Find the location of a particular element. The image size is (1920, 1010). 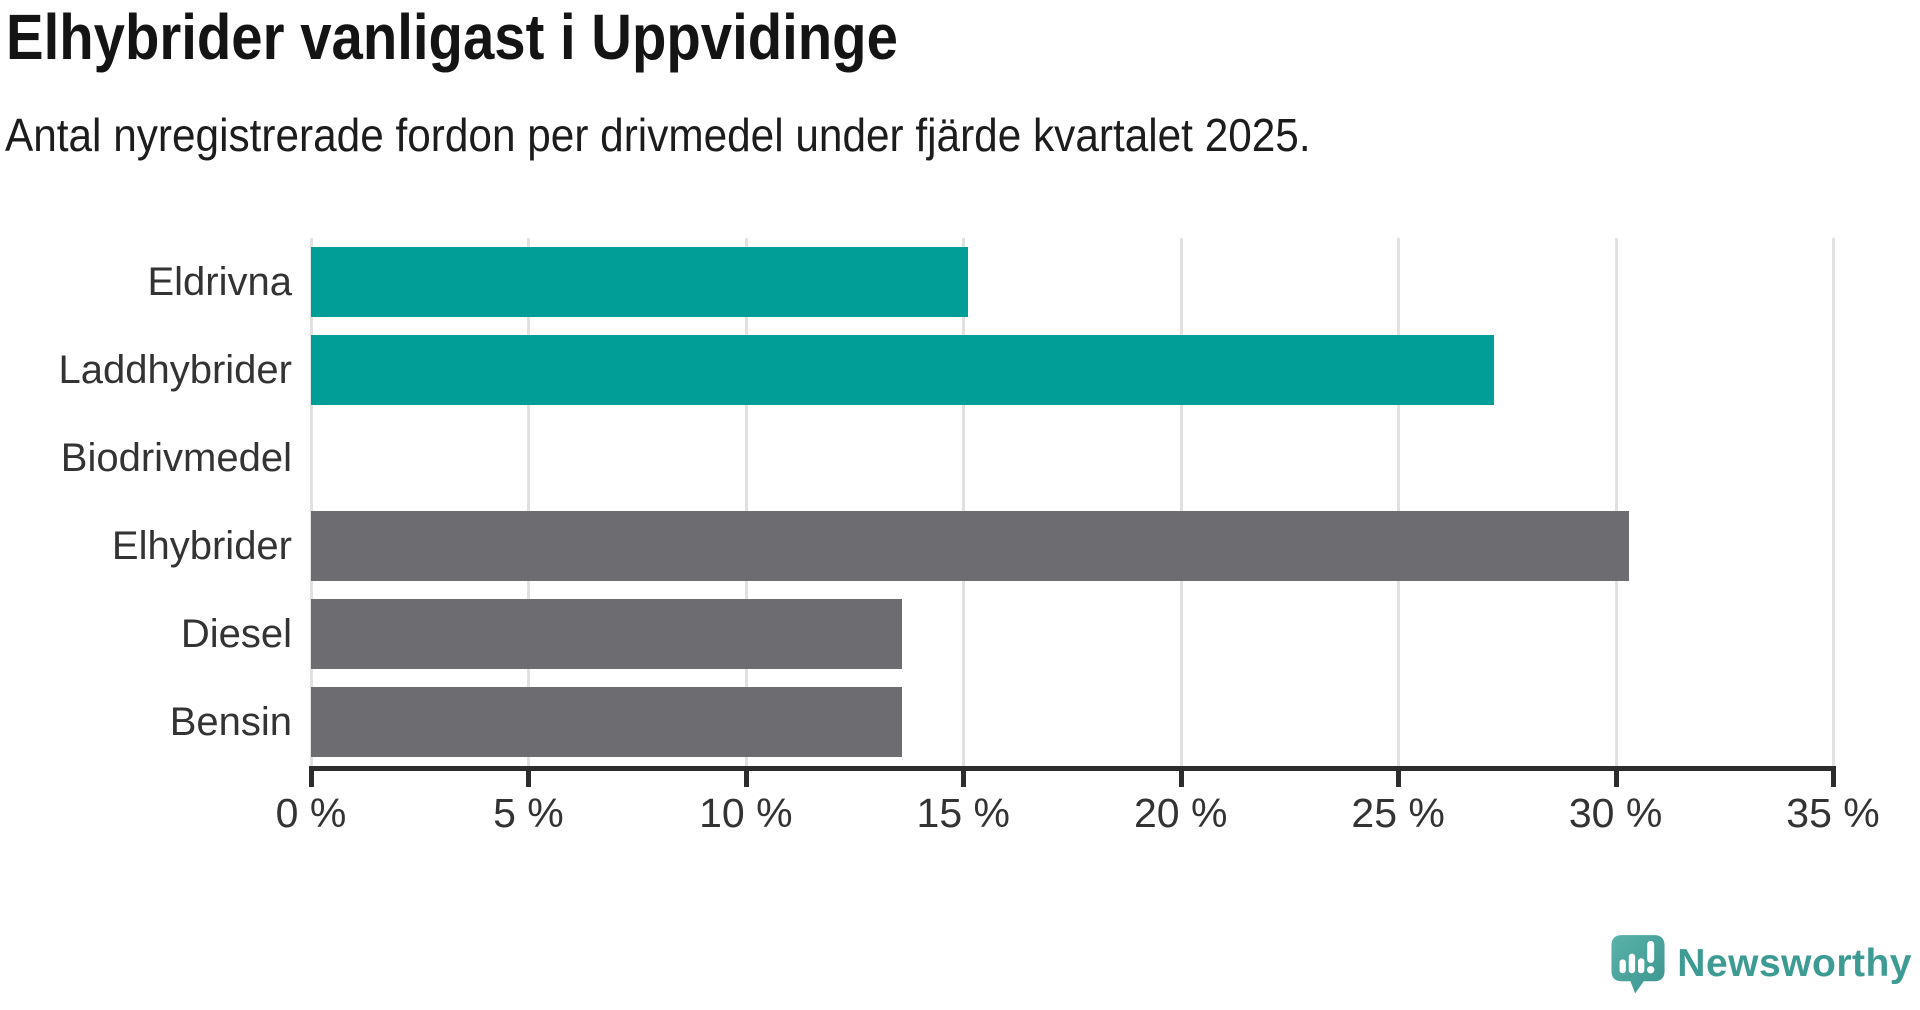

x-tick-label: 0 % is located at coordinates (311, 813).